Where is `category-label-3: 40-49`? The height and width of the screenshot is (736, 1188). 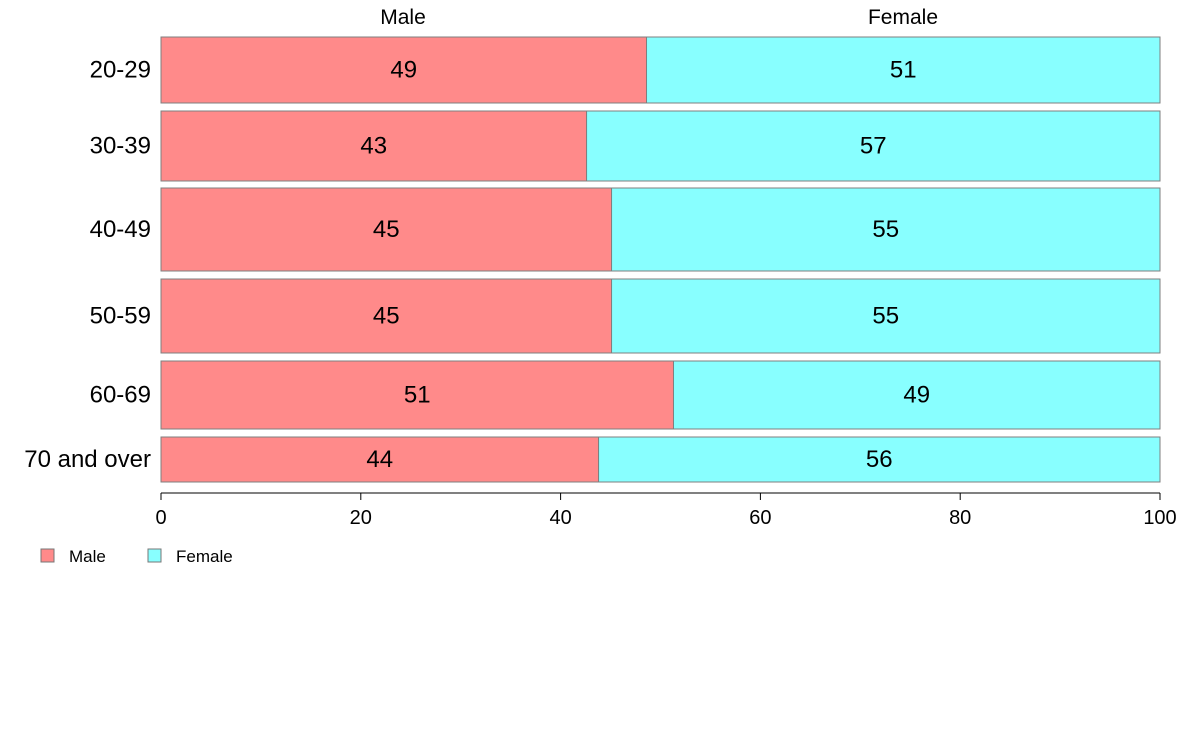
category-label-3: 40-49 is located at coordinates (120, 229).